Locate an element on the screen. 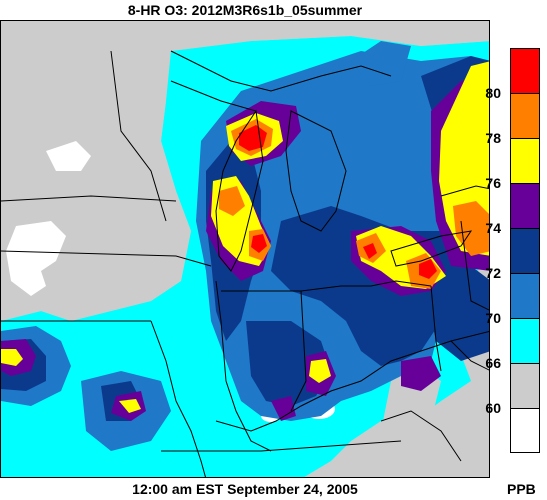 This screenshot has height=500, width=547. legend-tick-74: 74 is located at coordinates (493, 228).